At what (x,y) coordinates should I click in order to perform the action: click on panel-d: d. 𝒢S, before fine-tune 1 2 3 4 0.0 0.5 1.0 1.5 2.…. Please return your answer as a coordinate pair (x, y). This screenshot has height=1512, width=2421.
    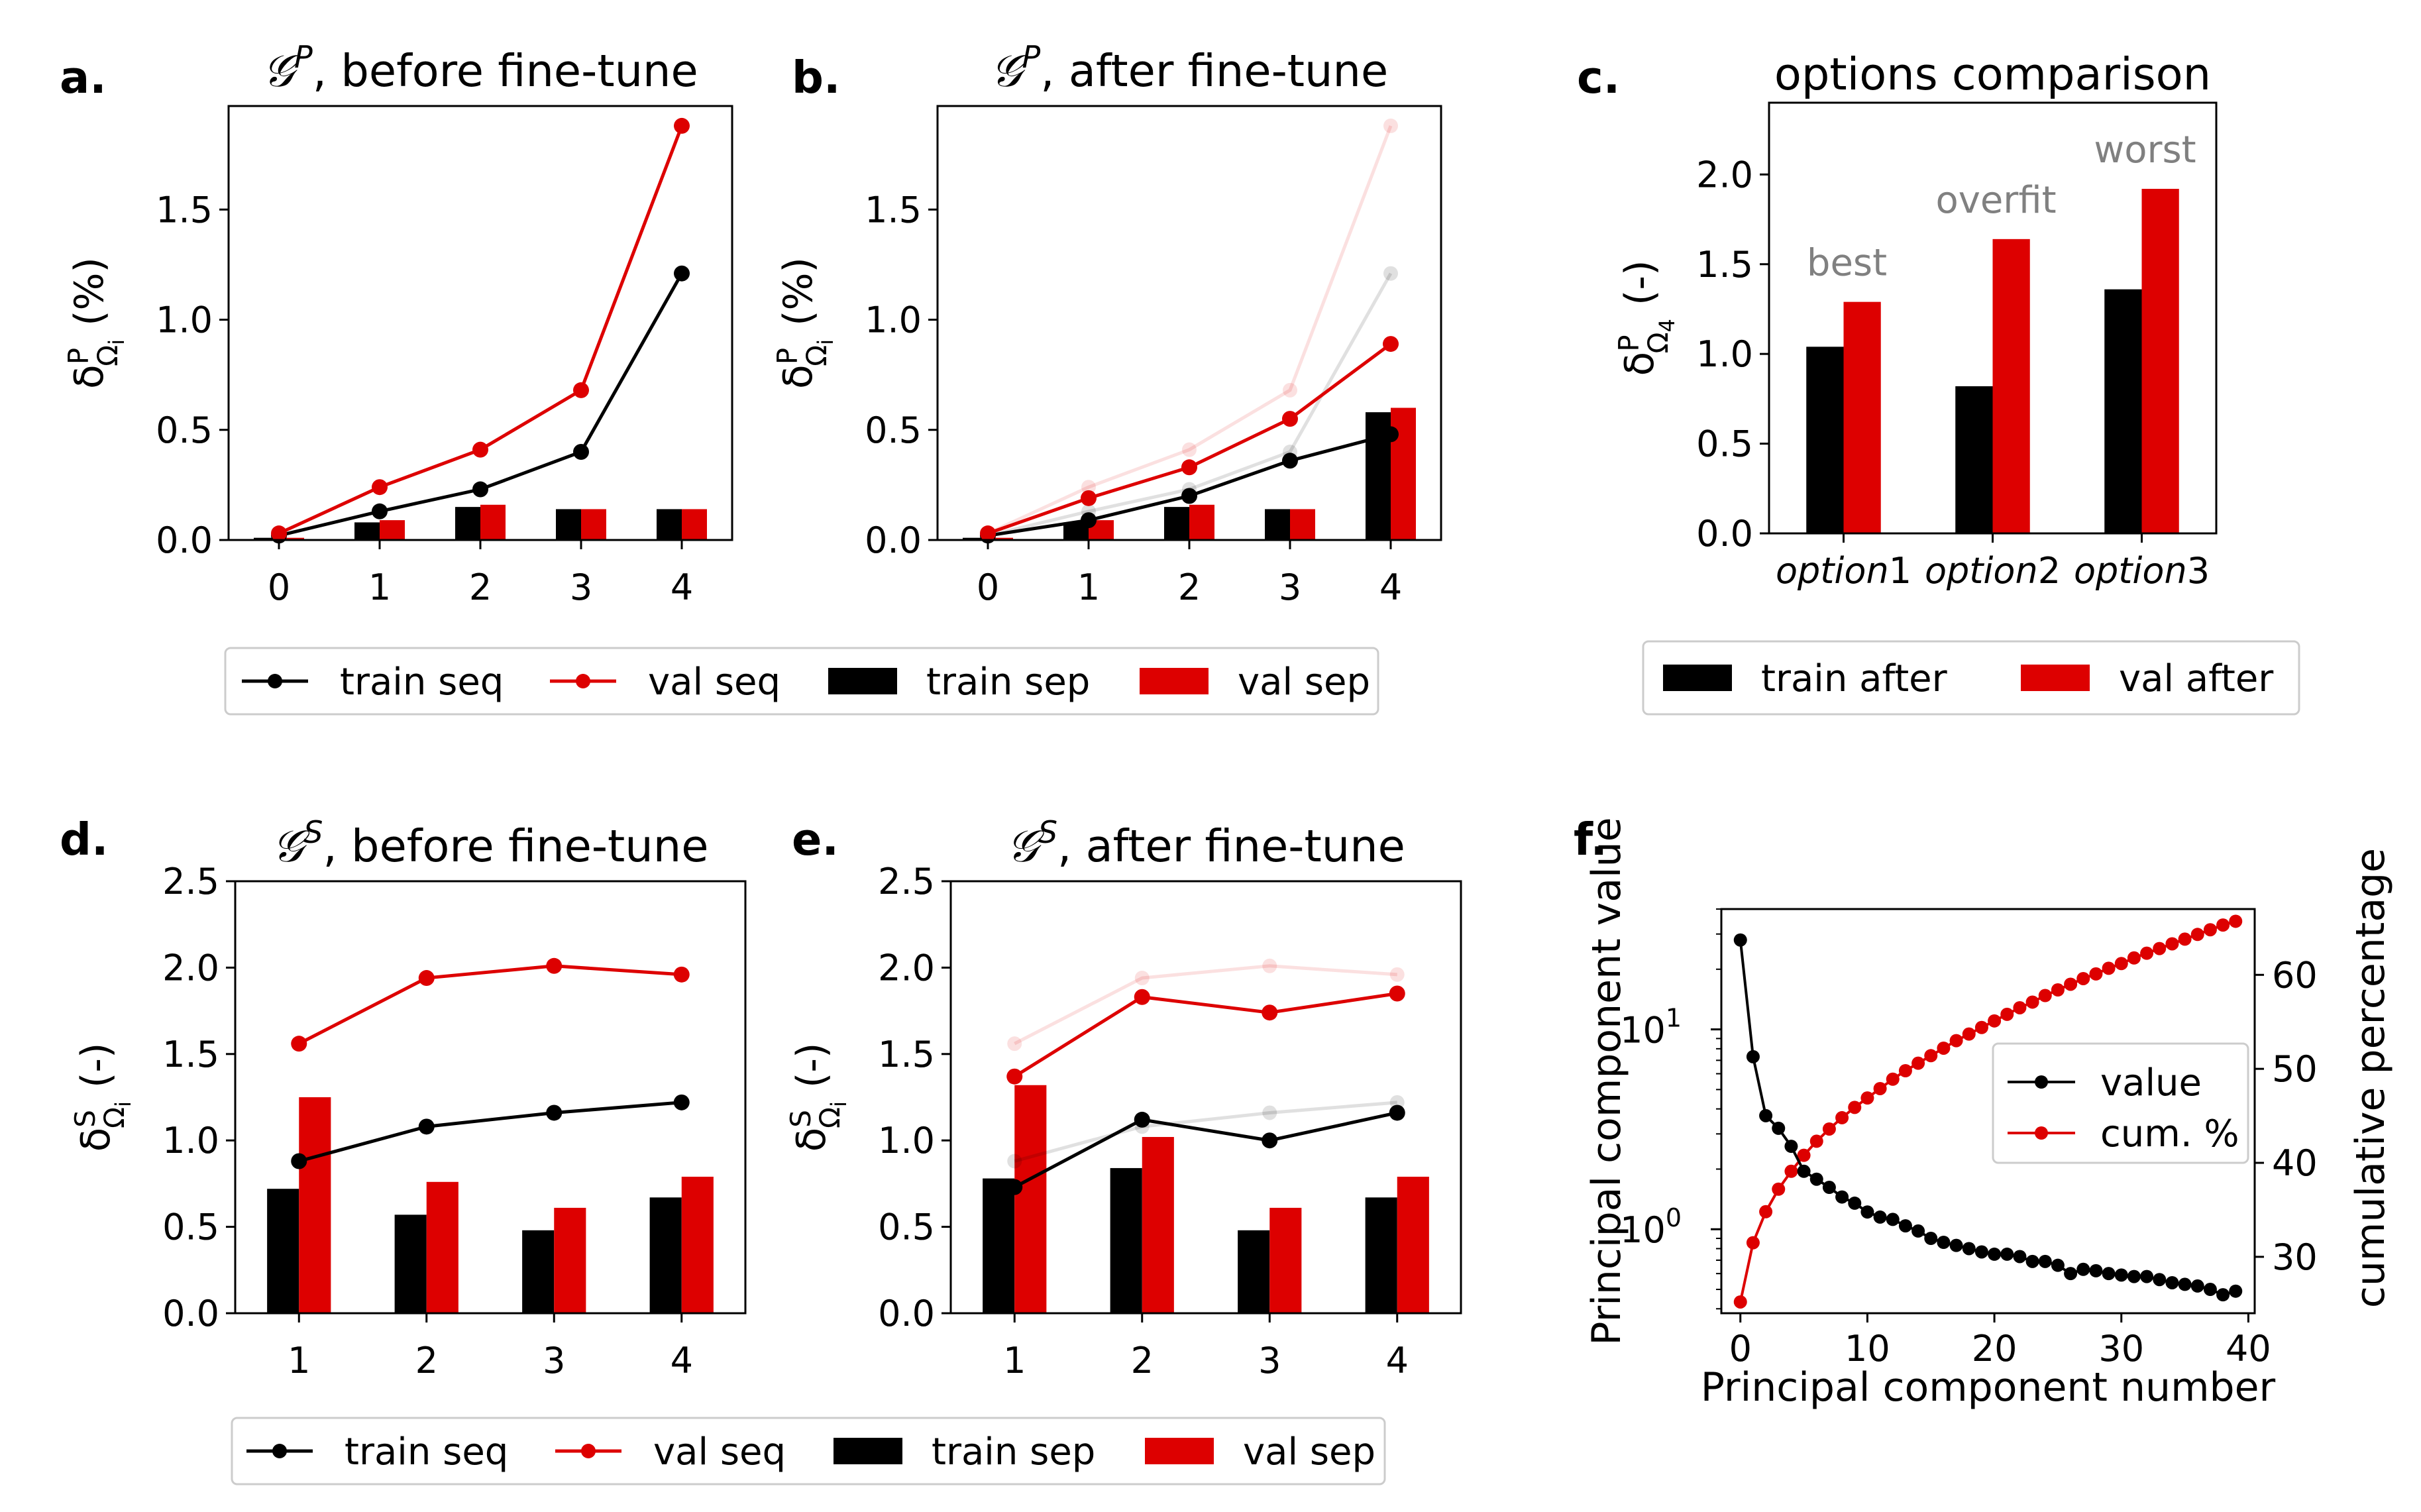
    Looking at the image, I should click on (403, 1097).